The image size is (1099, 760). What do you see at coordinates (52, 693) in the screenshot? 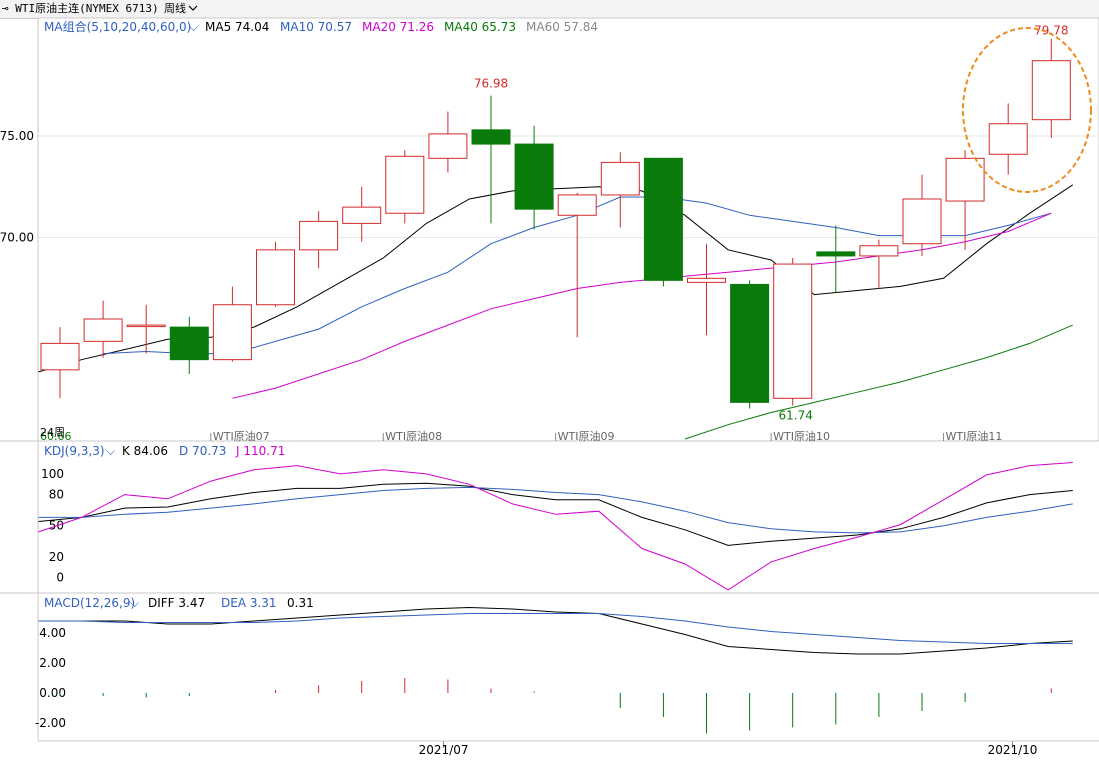
I see `macd-tick-label: 0.00` at bounding box center [52, 693].